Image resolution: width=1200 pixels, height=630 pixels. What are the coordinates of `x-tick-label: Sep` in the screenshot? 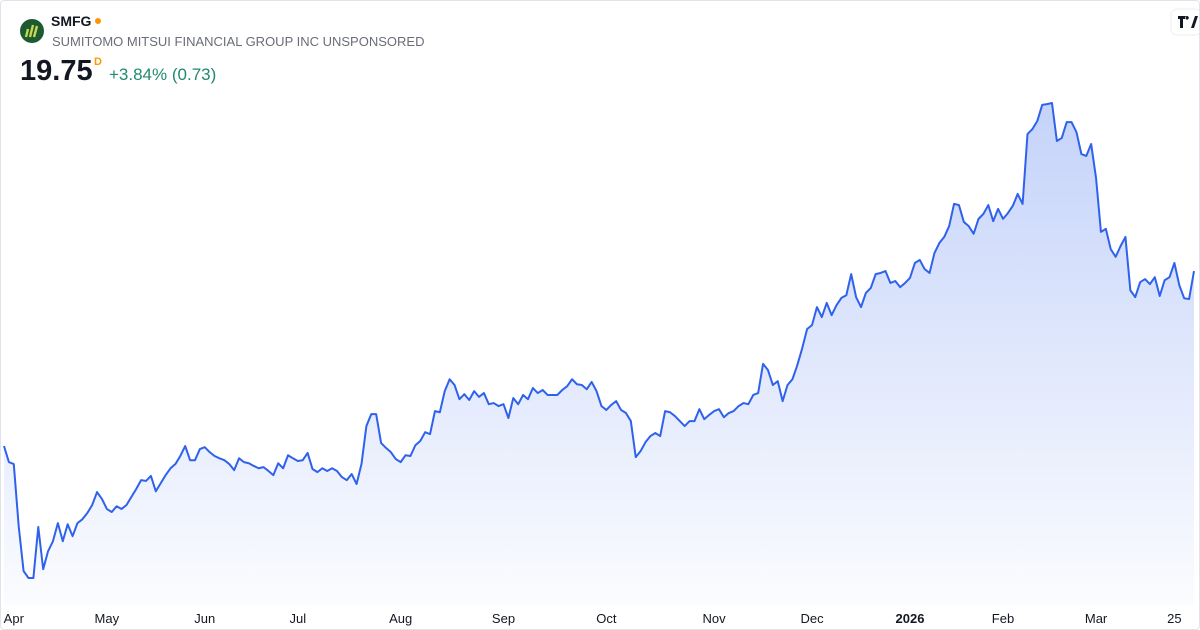 It's located at (503, 618).